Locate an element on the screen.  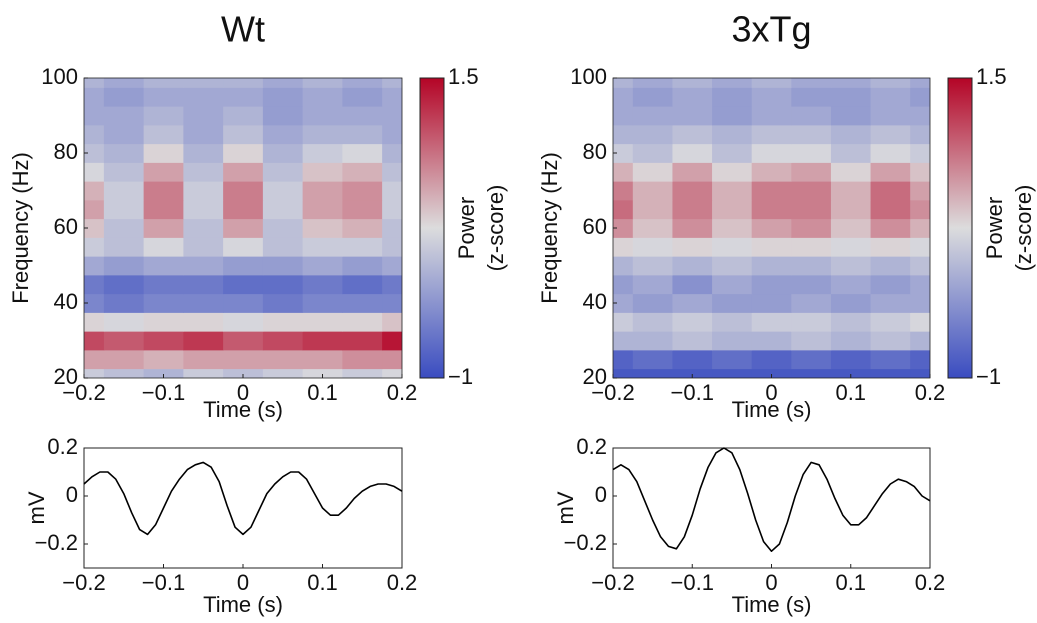
y-tick-label: 20 is located at coordinates (595, 376).